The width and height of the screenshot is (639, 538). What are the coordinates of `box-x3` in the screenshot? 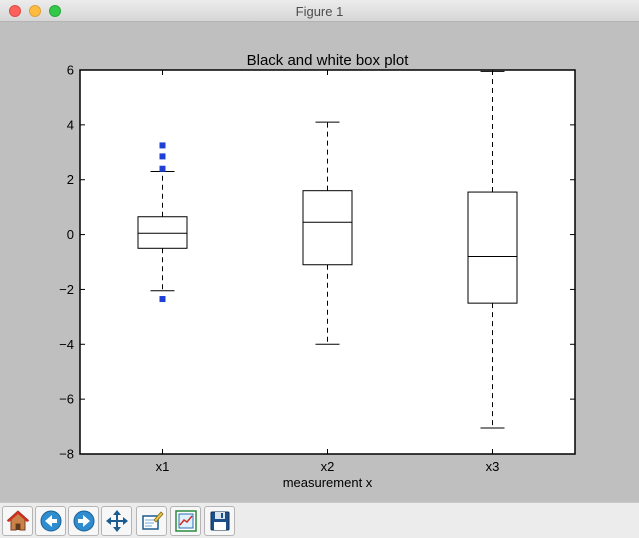 It's located at (492, 249).